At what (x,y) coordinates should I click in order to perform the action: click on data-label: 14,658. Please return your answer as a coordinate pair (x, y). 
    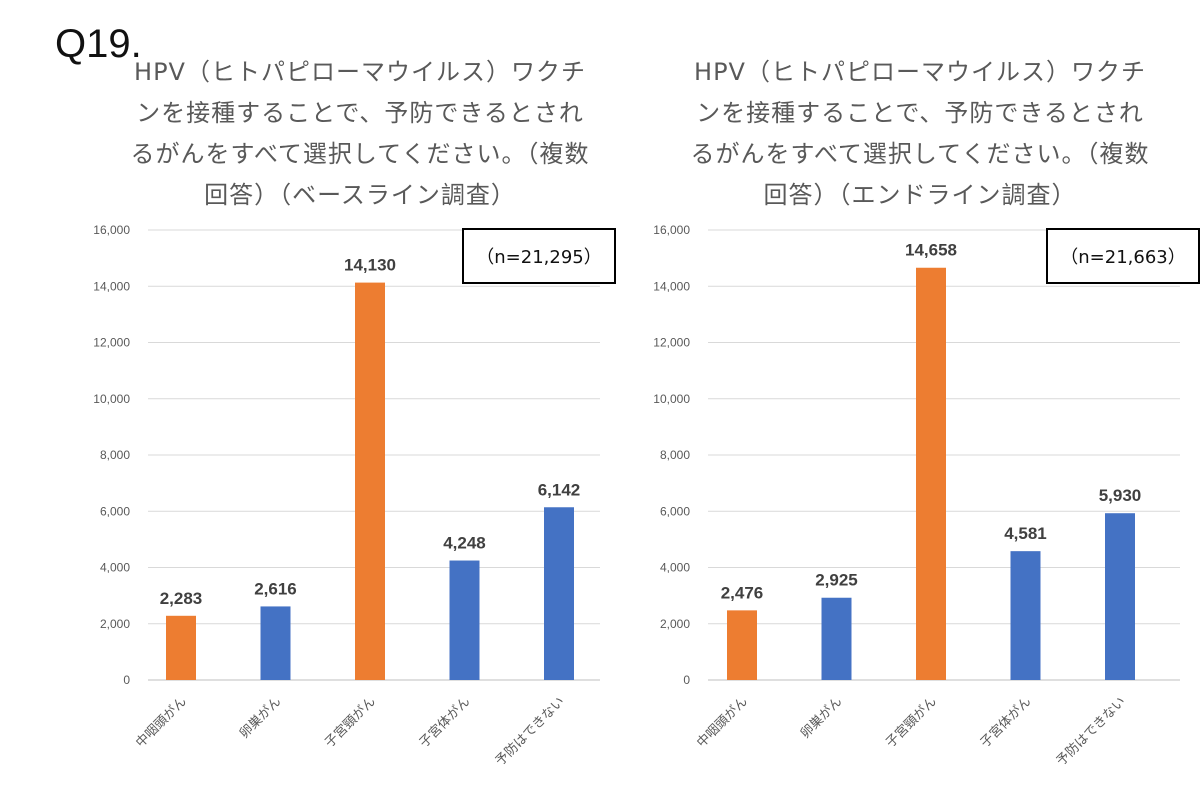
    Looking at the image, I should click on (931, 250).